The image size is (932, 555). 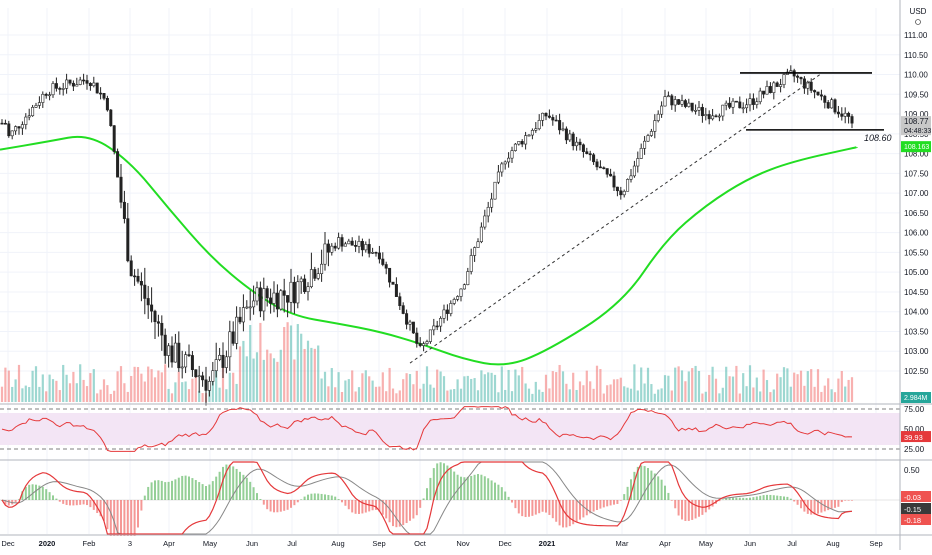 What do you see at coordinates (916, 437) in the screenshot?
I see `rsi-value-badge` at bounding box center [916, 437].